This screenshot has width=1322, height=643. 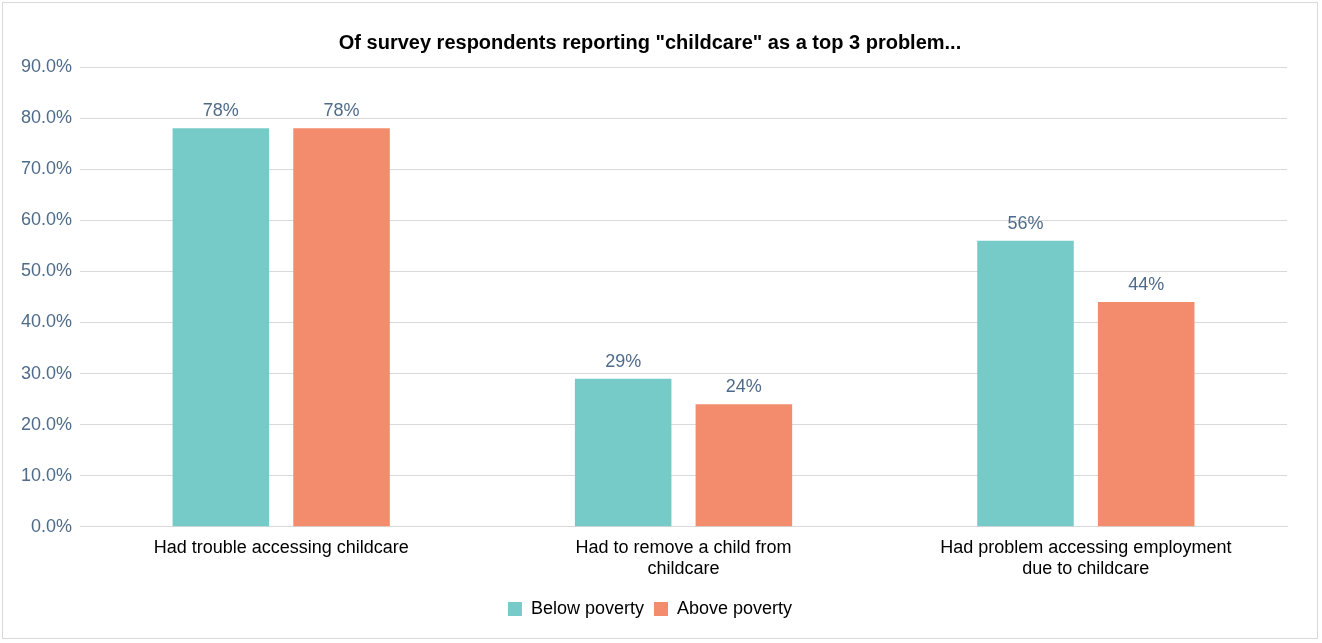 What do you see at coordinates (46, 423) in the screenshot?
I see `y-tick-label: 20.0%` at bounding box center [46, 423].